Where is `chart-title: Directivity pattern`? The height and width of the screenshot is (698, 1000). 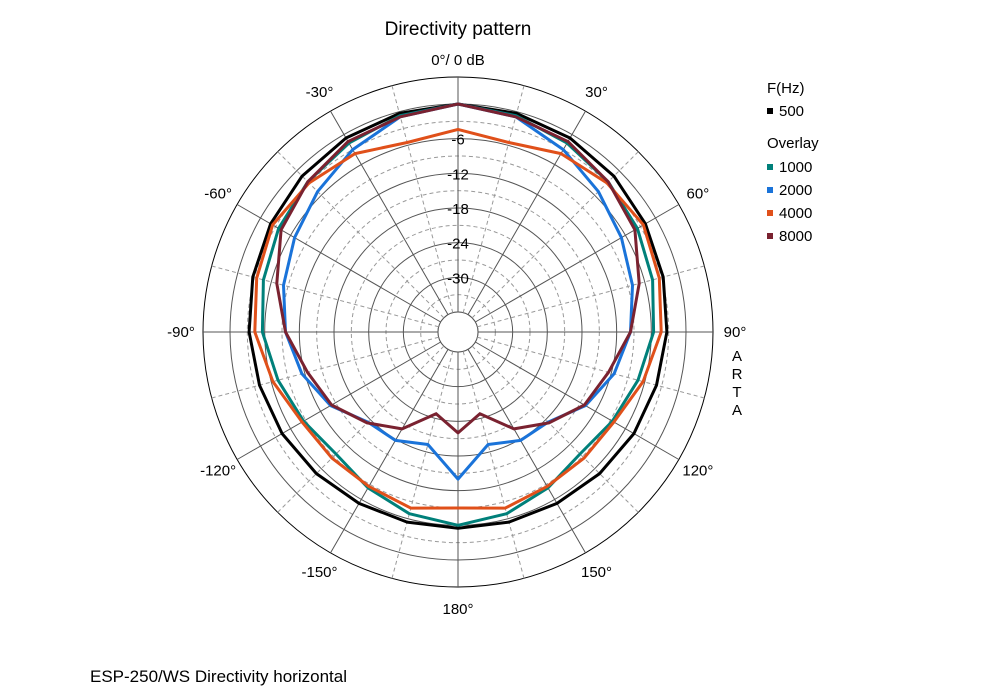
chart-title: Directivity pattern is located at coordinates (458, 29).